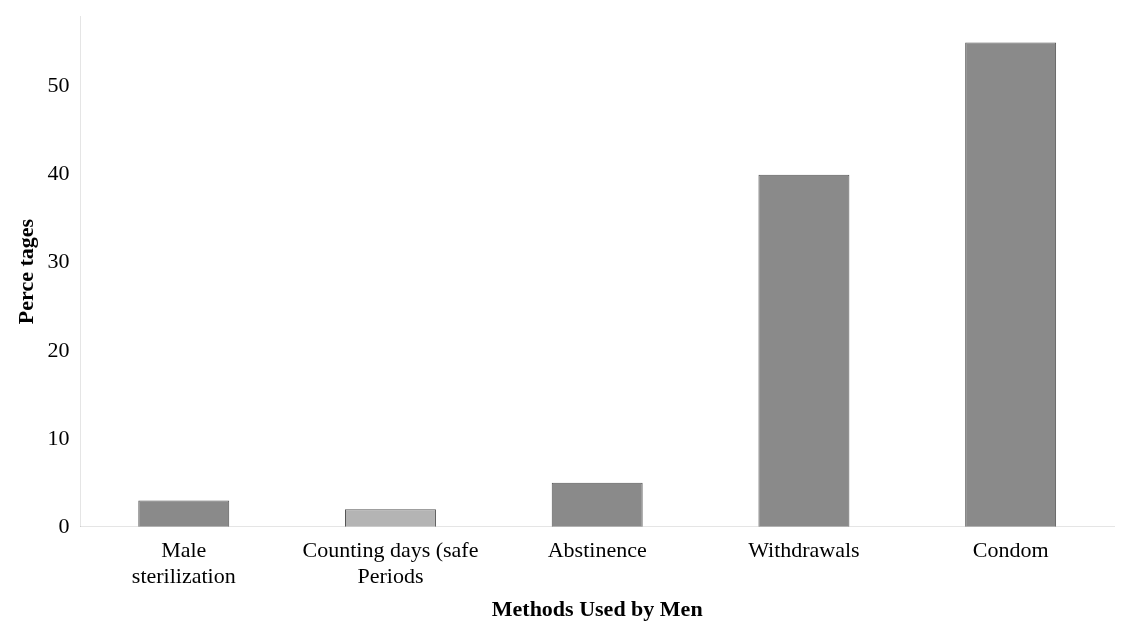 This screenshot has height=628, width=1134. What do you see at coordinates (58, 261) in the screenshot?
I see `y-tick-label: 30` at bounding box center [58, 261].